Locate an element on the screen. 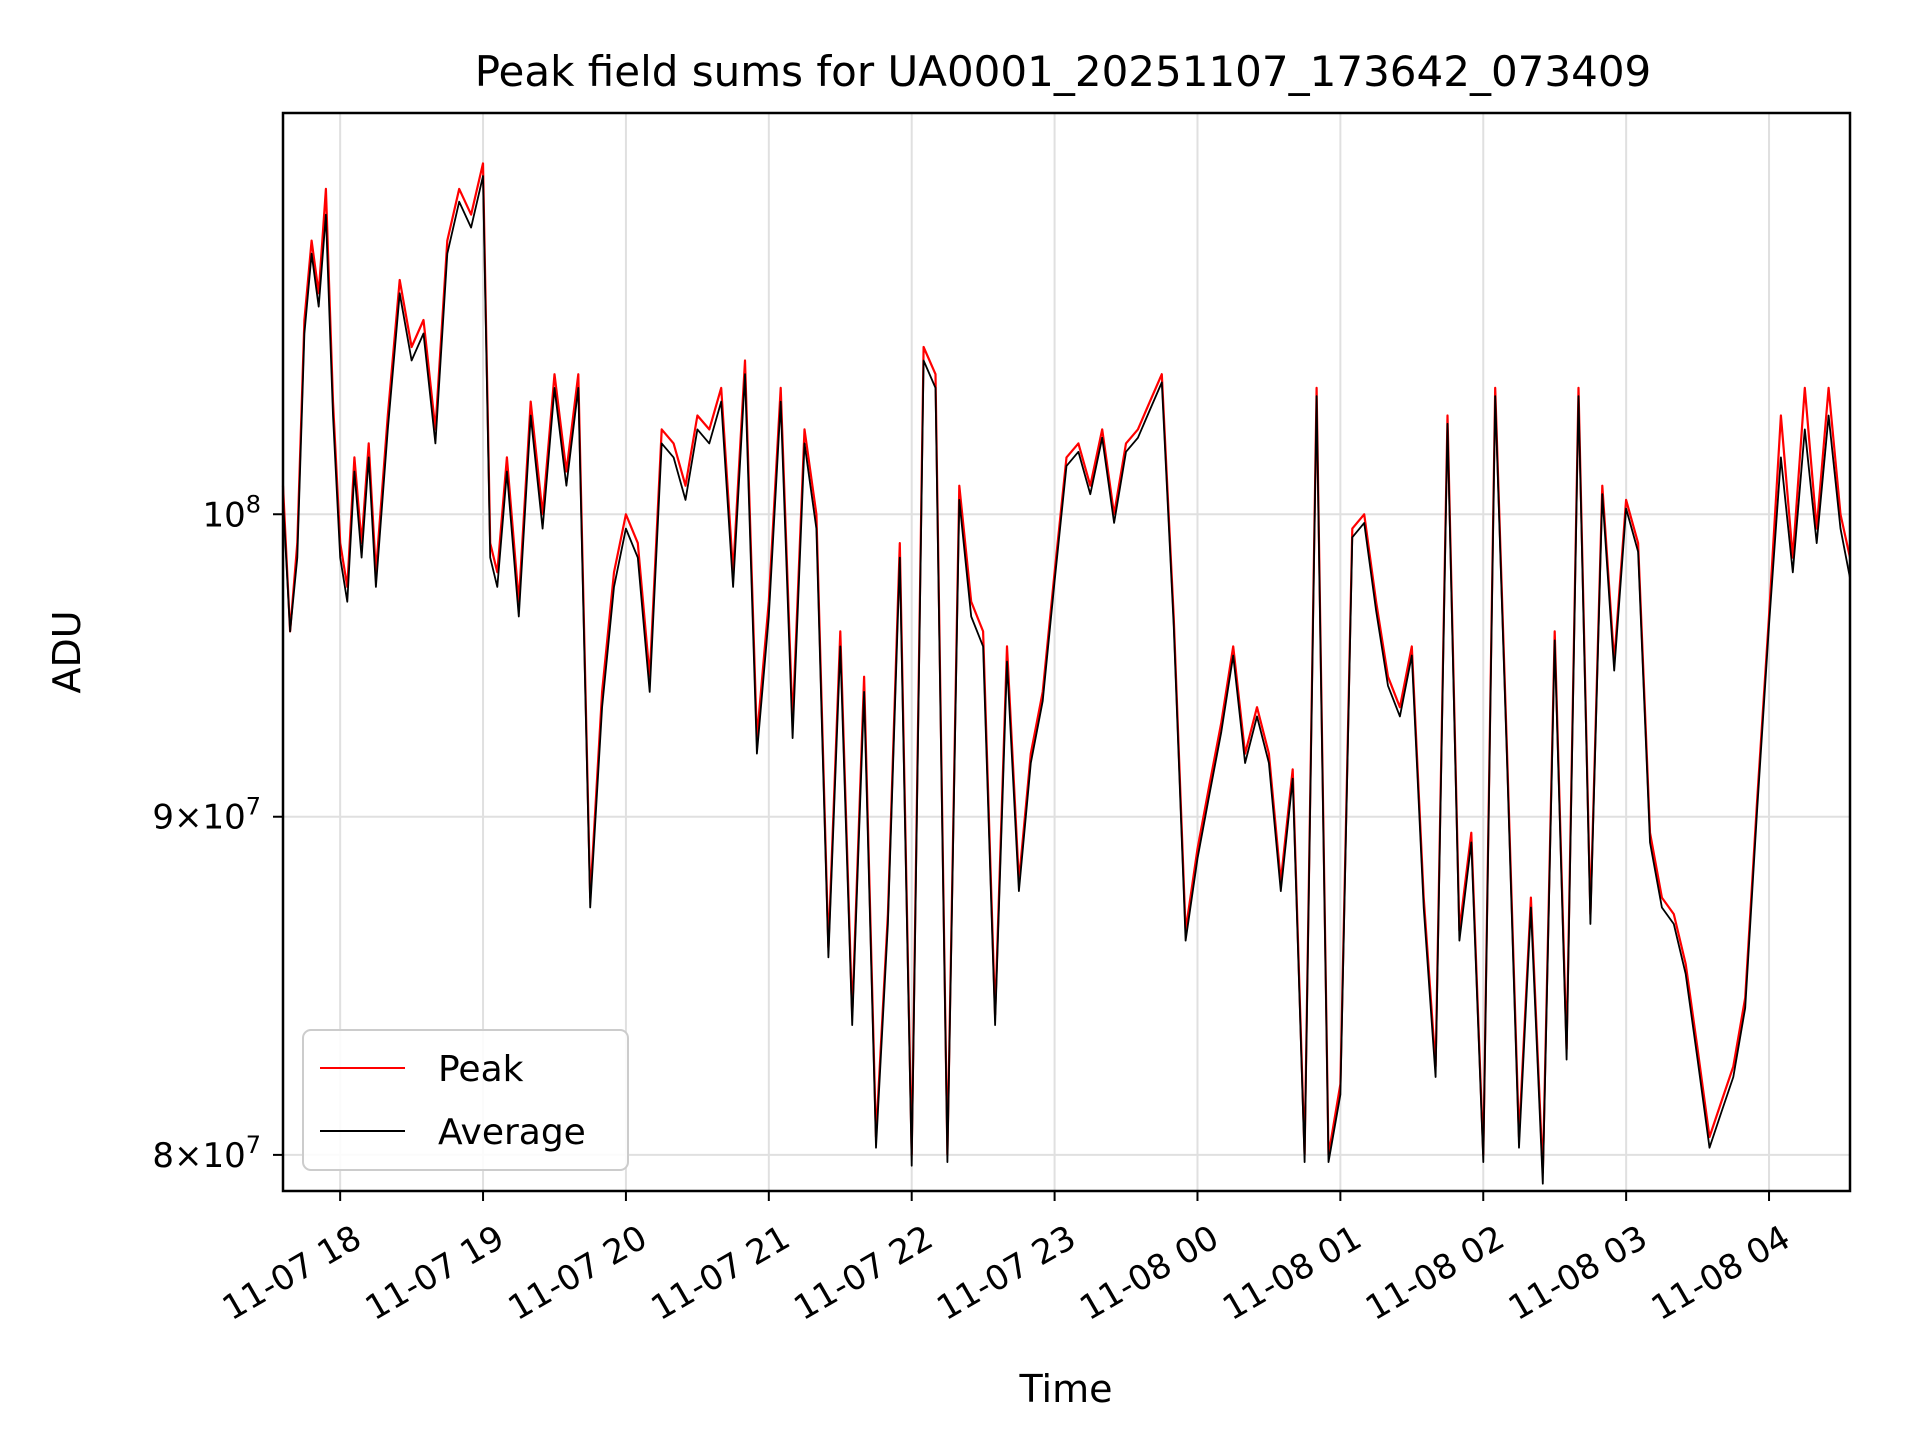  y-tick-label: 9×107 is located at coordinates (206, 815).